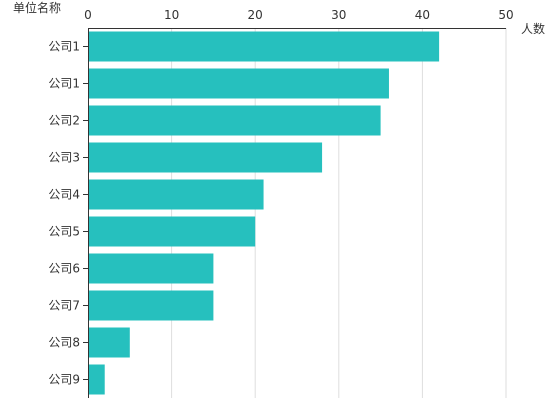 This screenshot has width=550, height=420. Describe the element at coordinates (64, 232) in the screenshot. I see `y-tick-label: 公司5` at that location.